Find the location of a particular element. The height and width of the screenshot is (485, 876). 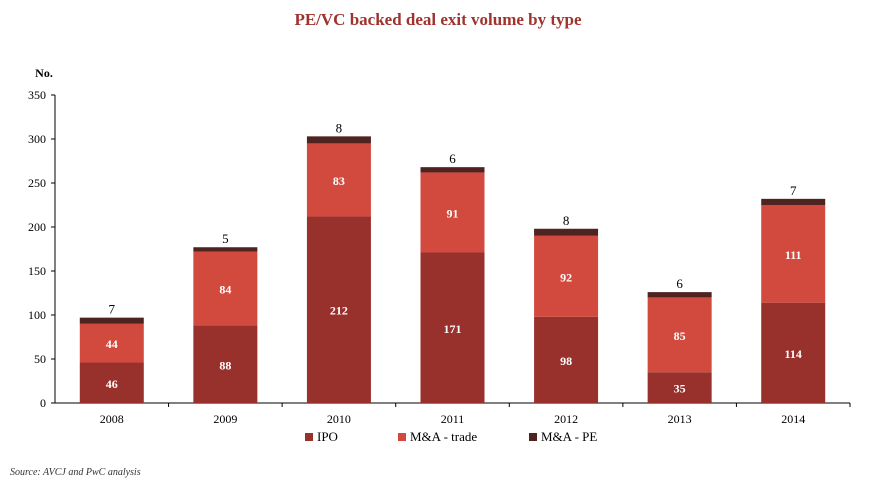

data-label: 5 is located at coordinates (225, 238).